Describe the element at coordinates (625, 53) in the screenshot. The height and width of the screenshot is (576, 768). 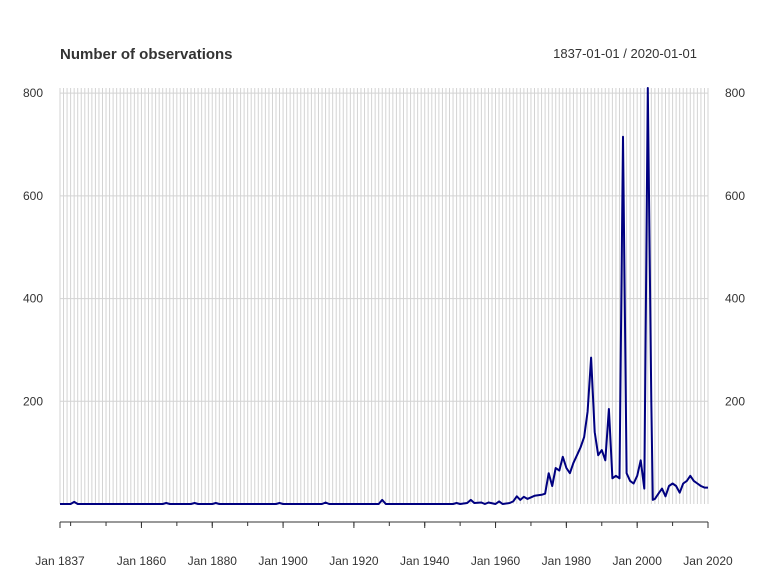
I see `date-range-label: 1837-01-01 / 2020-01-01` at that location.